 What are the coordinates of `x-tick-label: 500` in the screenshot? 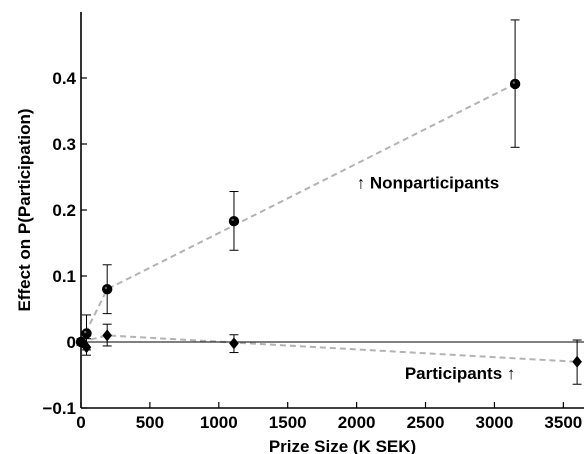 It's located at (150, 422).